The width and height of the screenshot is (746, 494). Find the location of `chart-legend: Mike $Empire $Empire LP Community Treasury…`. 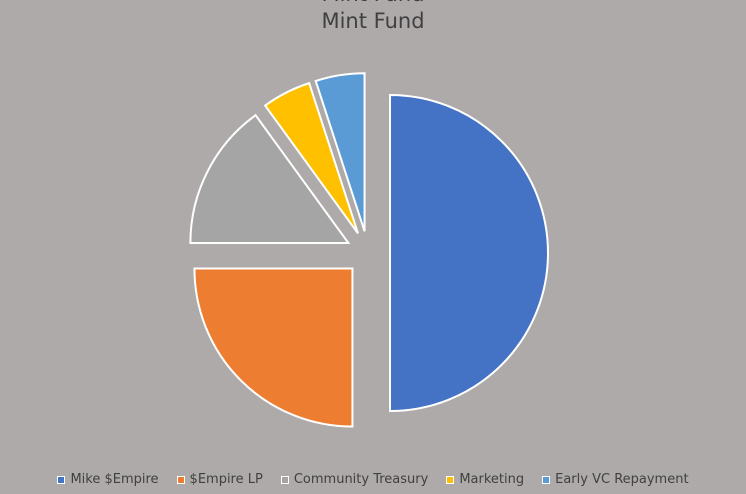

chart-legend: Mike $Empire $Empire LP Community Treasury… is located at coordinates (373, 479).